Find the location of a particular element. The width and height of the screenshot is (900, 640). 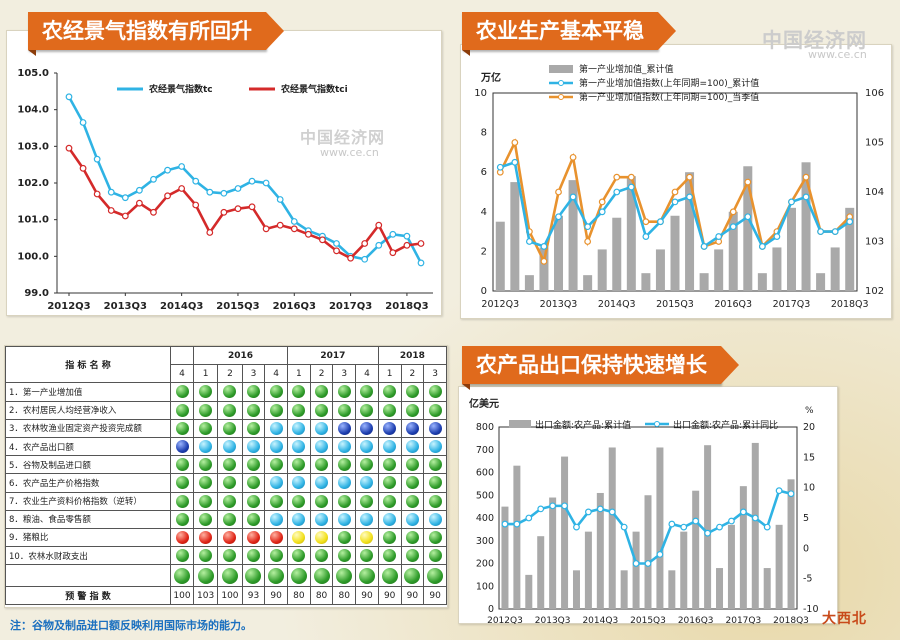

y-tick-label-left: 4 is located at coordinates (484, 212).